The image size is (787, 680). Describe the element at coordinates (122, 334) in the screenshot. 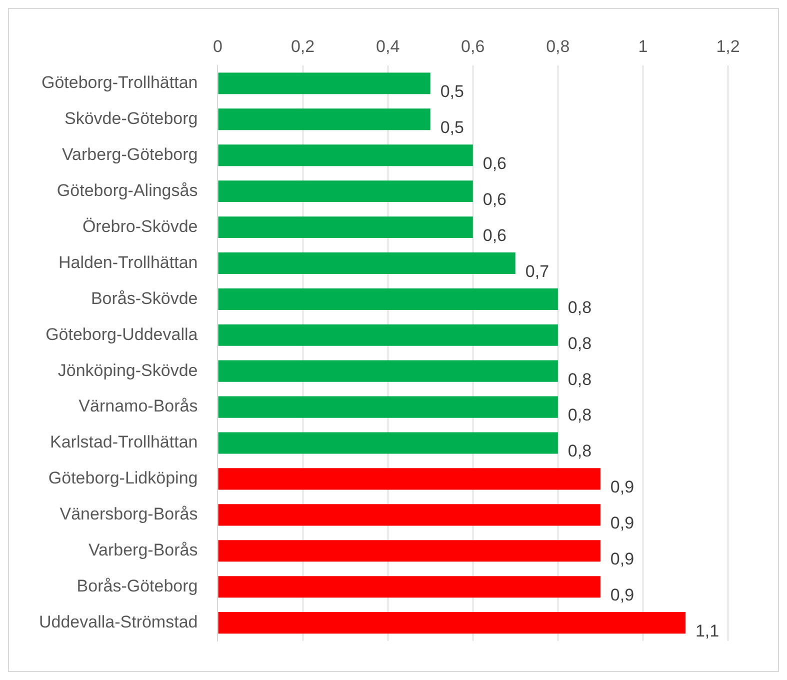

I see `y-tick-label: Göteborg-Uddevalla` at that location.